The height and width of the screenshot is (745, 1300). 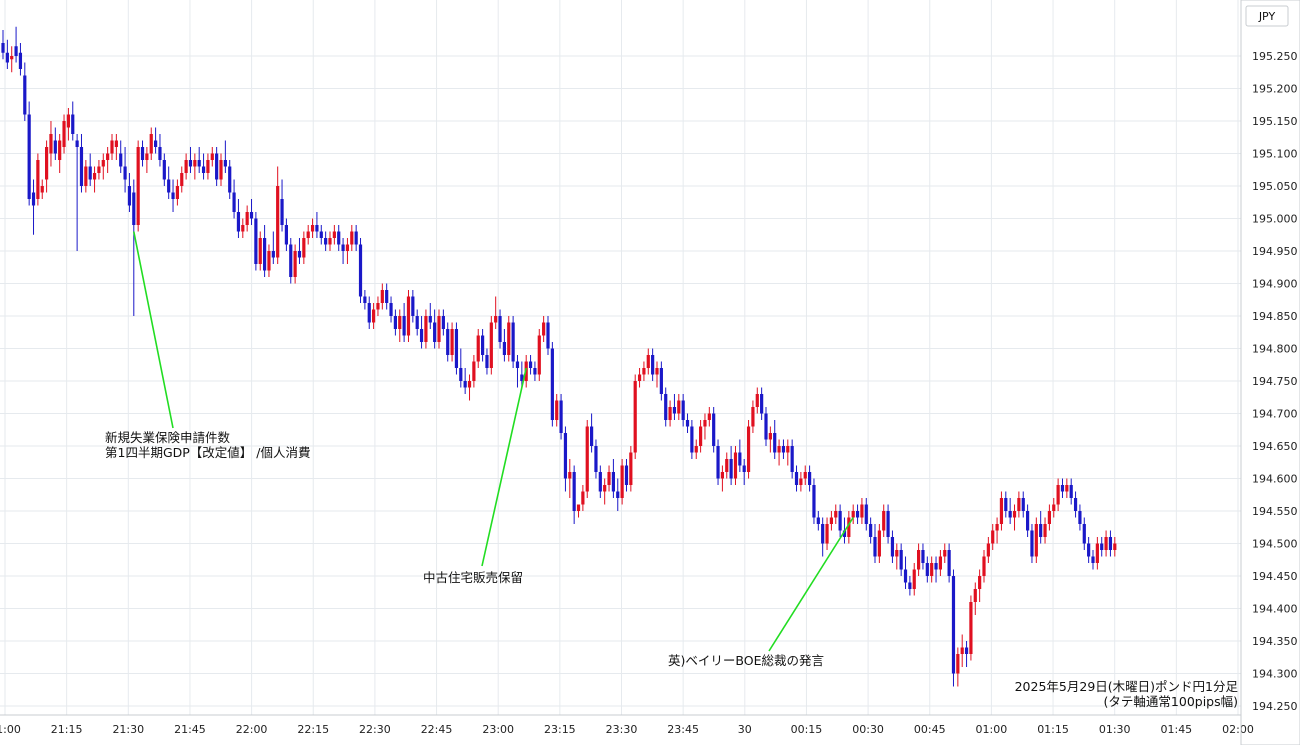 What do you see at coordinates (1275, 576) in the screenshot?
I see `price-tick-label: 194.450` at bounding box center [1275, 576].